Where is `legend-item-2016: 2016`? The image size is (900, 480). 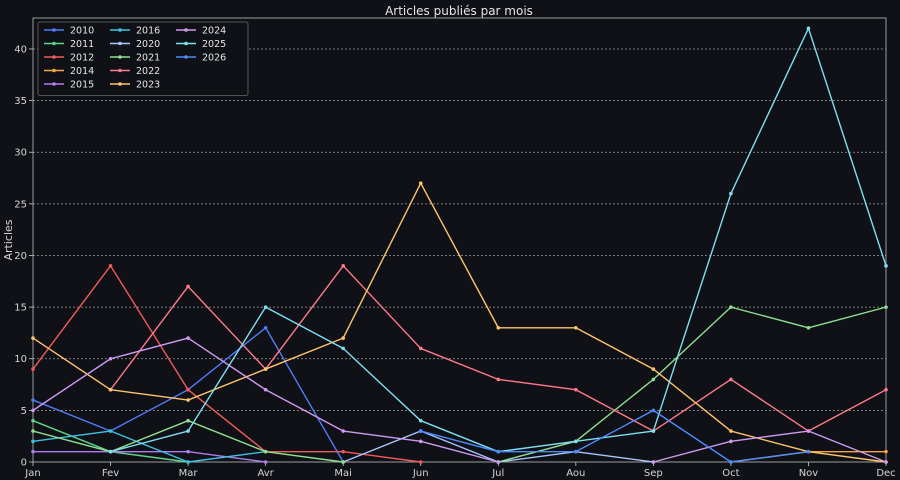 legend-item-2016: 2016 is located at coordinates (135, 31).